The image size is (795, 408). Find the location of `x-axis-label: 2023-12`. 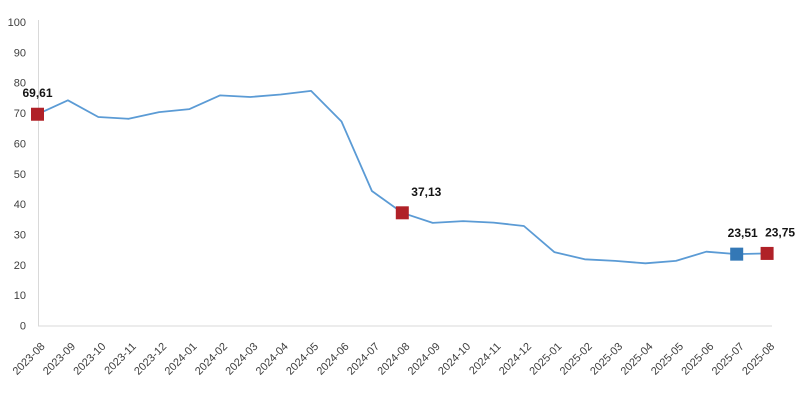

x-axis-label: 2023-12 is located at coordinates (150, 359).